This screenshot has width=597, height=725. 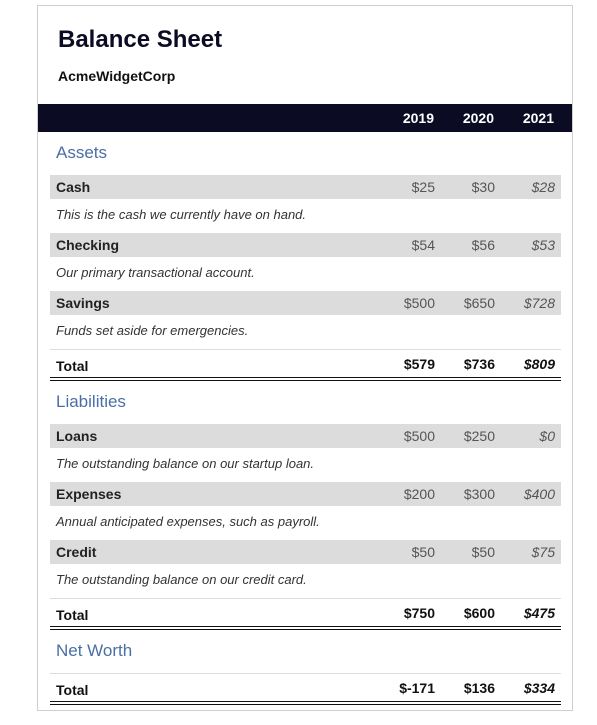 I want to click on section-heading: Liabilities, so click(x=305, y=402).